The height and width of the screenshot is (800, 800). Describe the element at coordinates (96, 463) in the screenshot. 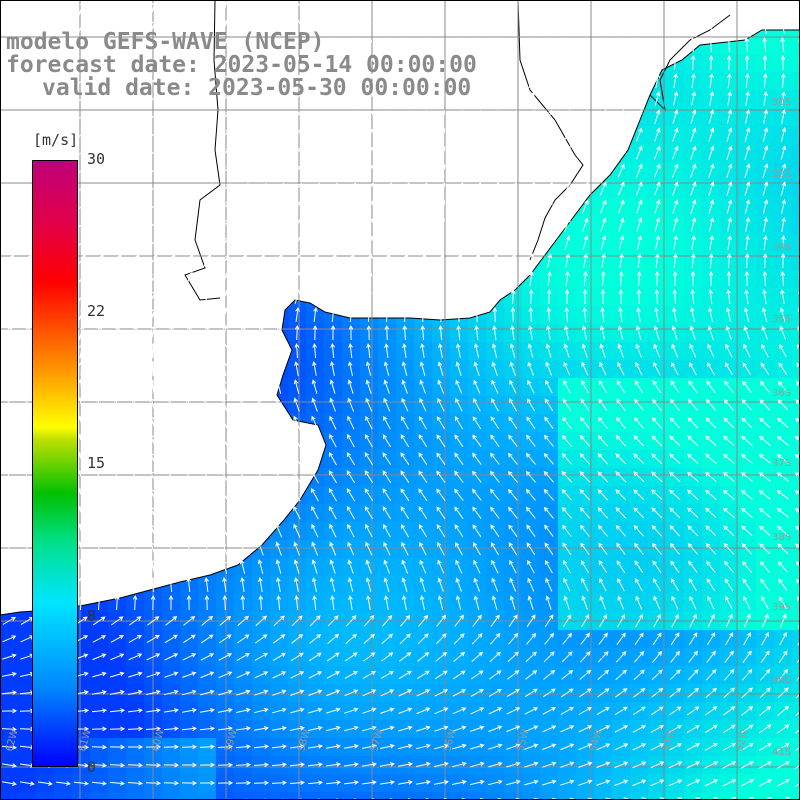

I see `colorbar-tick-15: 15` at that location.